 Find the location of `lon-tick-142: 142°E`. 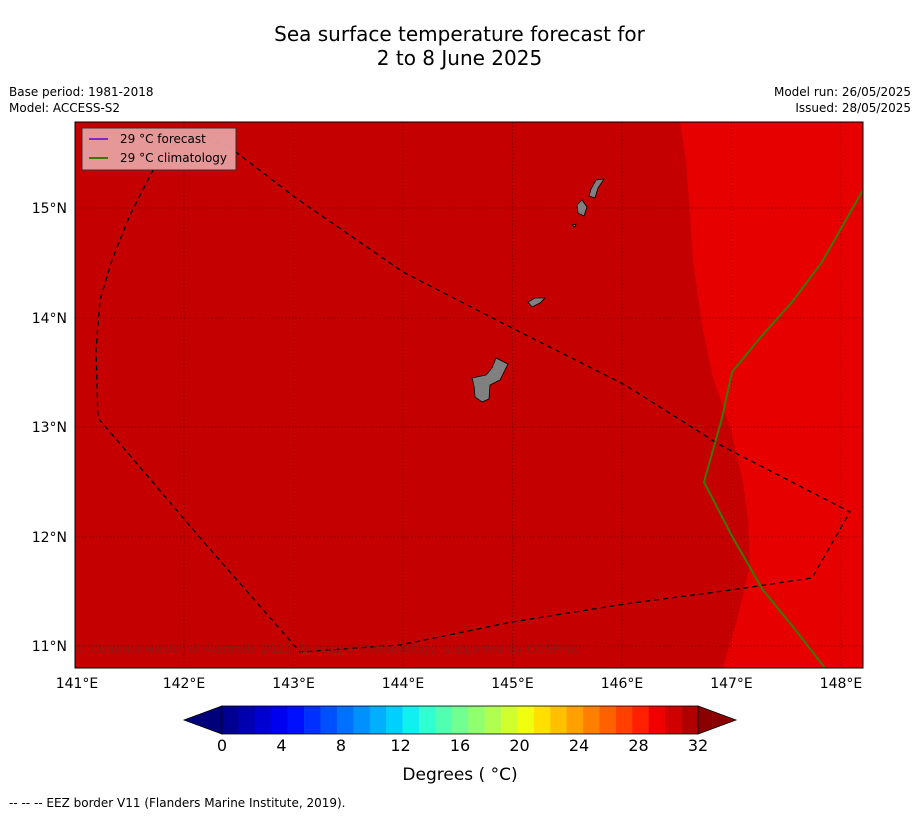

lon-tick-142: 142°E is located at coordinates (184, 684).